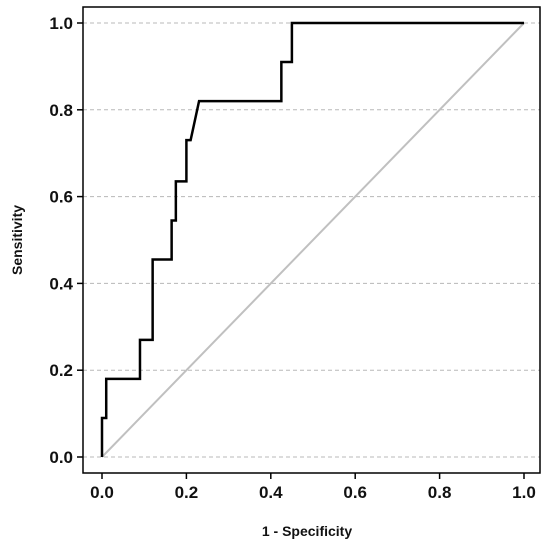 This screenshot has height=552, width=550. What do you see at coordinates (355, 492) in the screenshot?
I see `x-tick-label: 0.6` at bounding box center [355, 492].